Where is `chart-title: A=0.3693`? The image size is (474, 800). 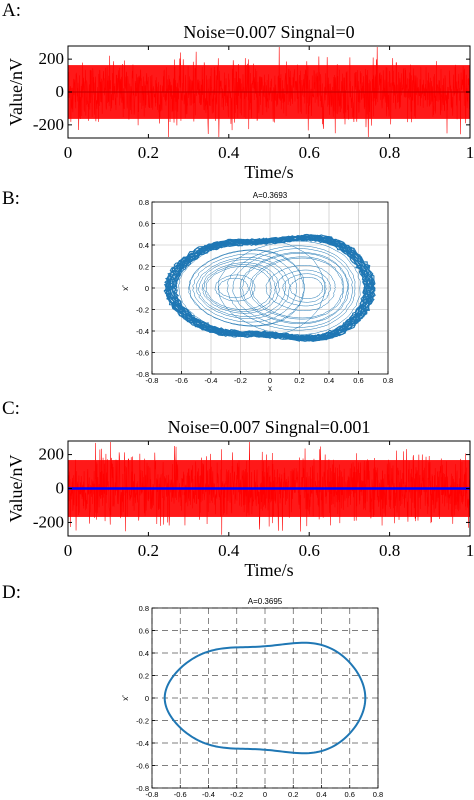 chart-title: A=0.3693 is located at coordinates (270, 195).